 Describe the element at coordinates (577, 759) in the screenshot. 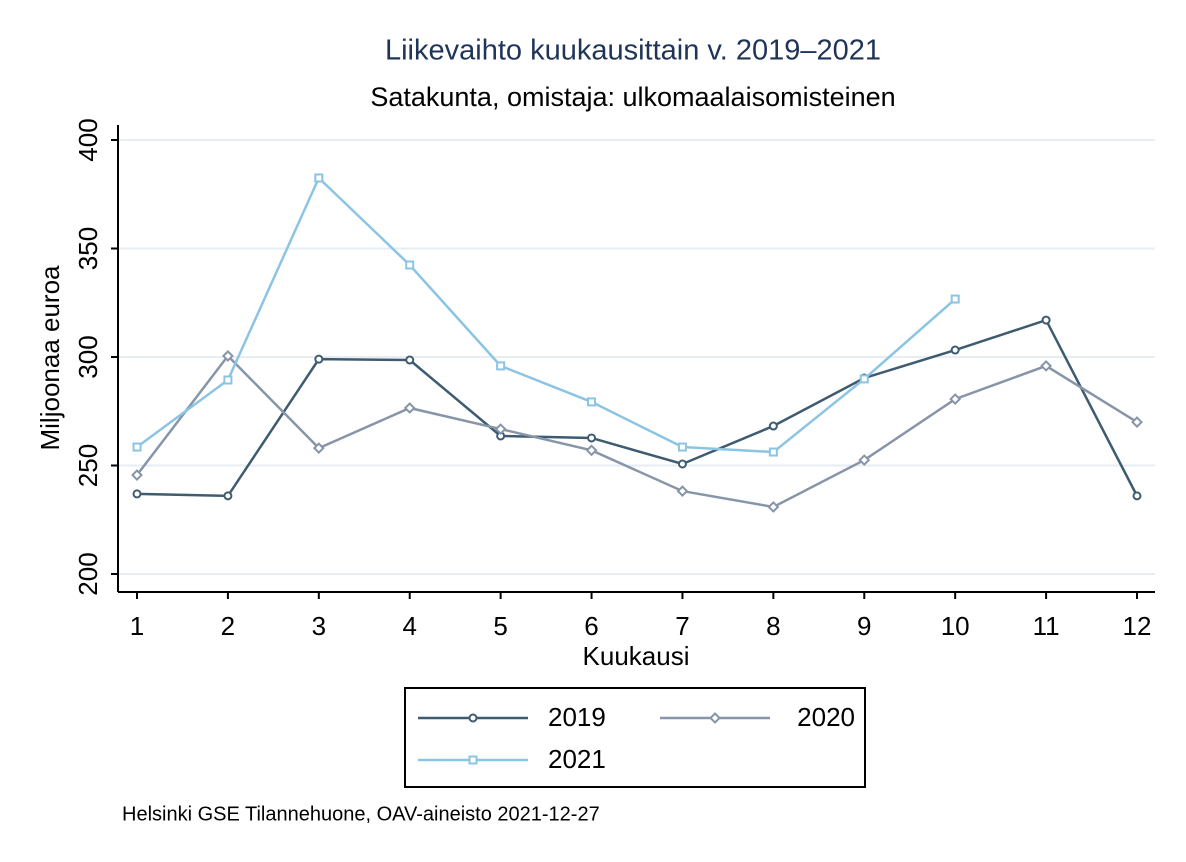

I see `legend-label: 2021` at that location.